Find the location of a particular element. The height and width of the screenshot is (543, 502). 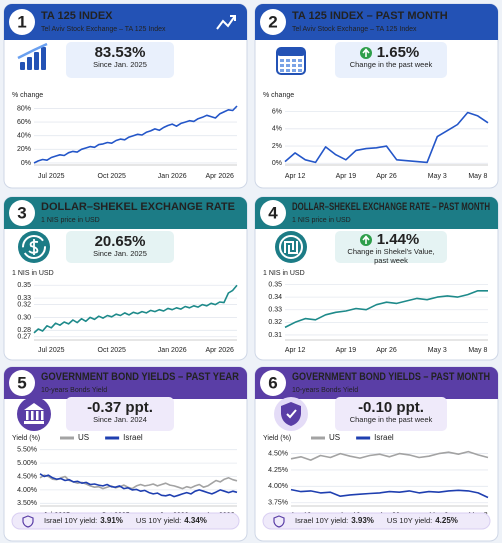

panel-title: GOVERNMENT BOND YIELDS – PAST MONTH is located at coordinates (391, 377).